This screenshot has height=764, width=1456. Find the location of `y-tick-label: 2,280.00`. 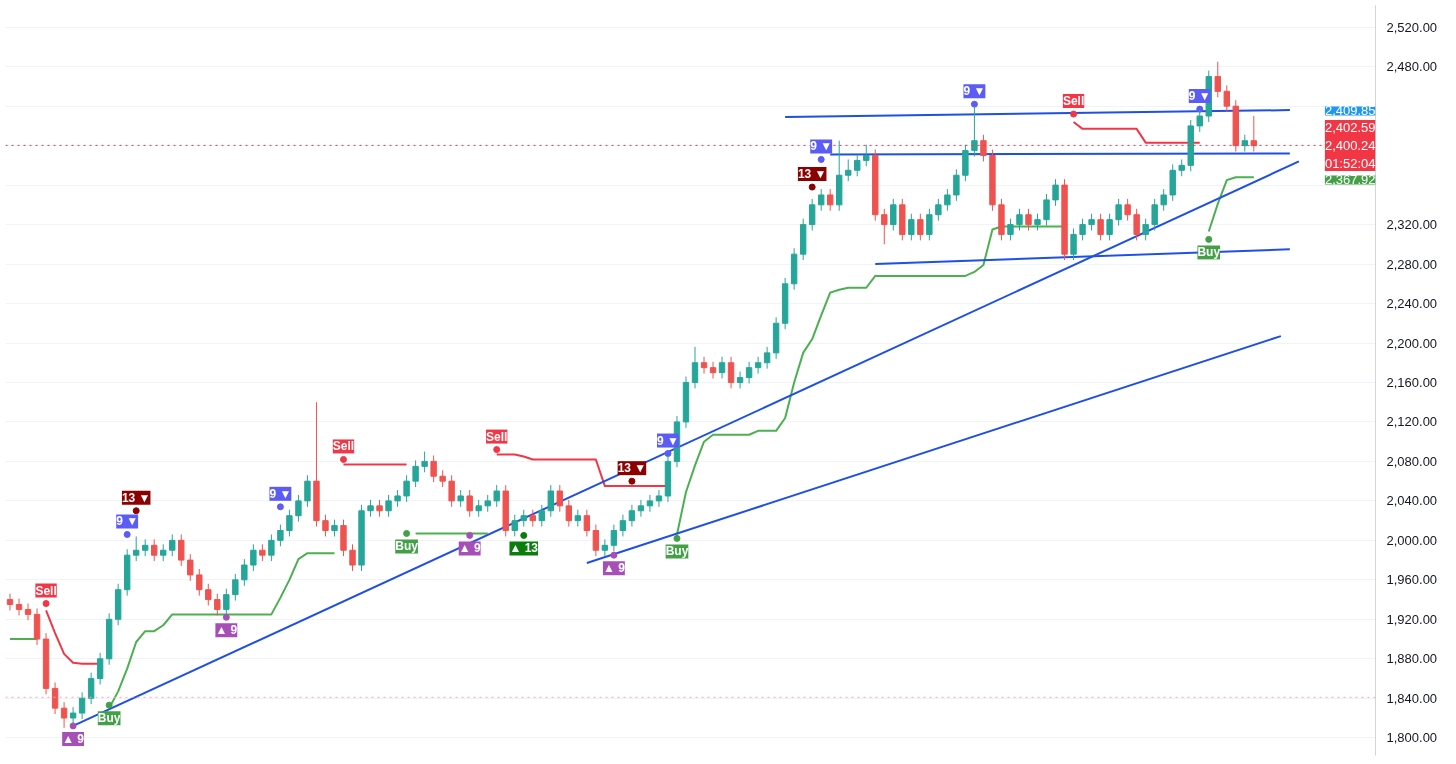

y-tick-label: 2,280.00 is located at coordinates (1412, 264).